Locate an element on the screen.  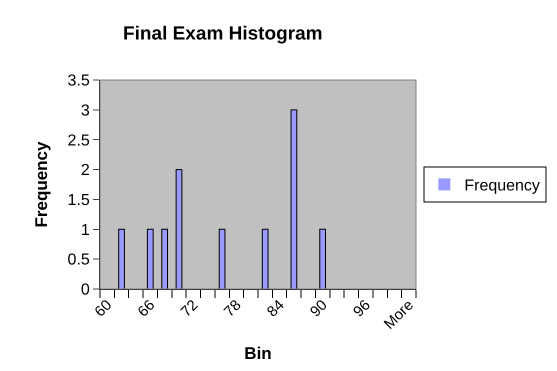
x-tick-label: 90 is located at coordinates (318, 308).